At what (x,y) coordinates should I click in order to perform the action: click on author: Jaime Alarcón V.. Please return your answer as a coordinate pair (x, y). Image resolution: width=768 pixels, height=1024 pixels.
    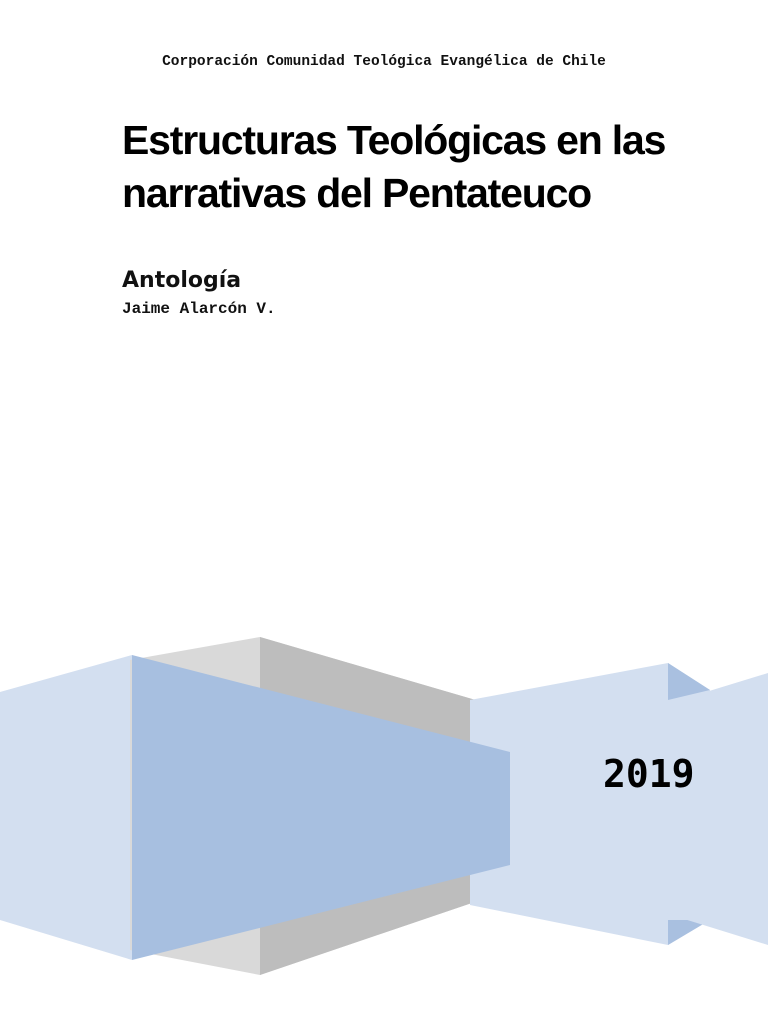
    Looking at the image, I should click on (199, 309).